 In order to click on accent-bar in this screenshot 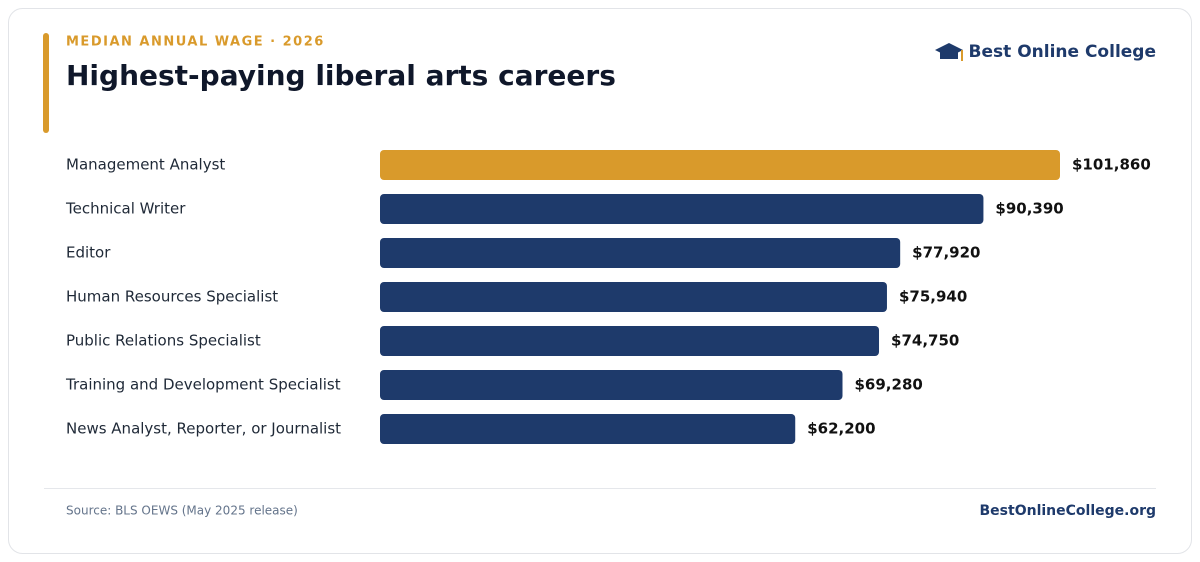, I will do `click(46, 83)`.